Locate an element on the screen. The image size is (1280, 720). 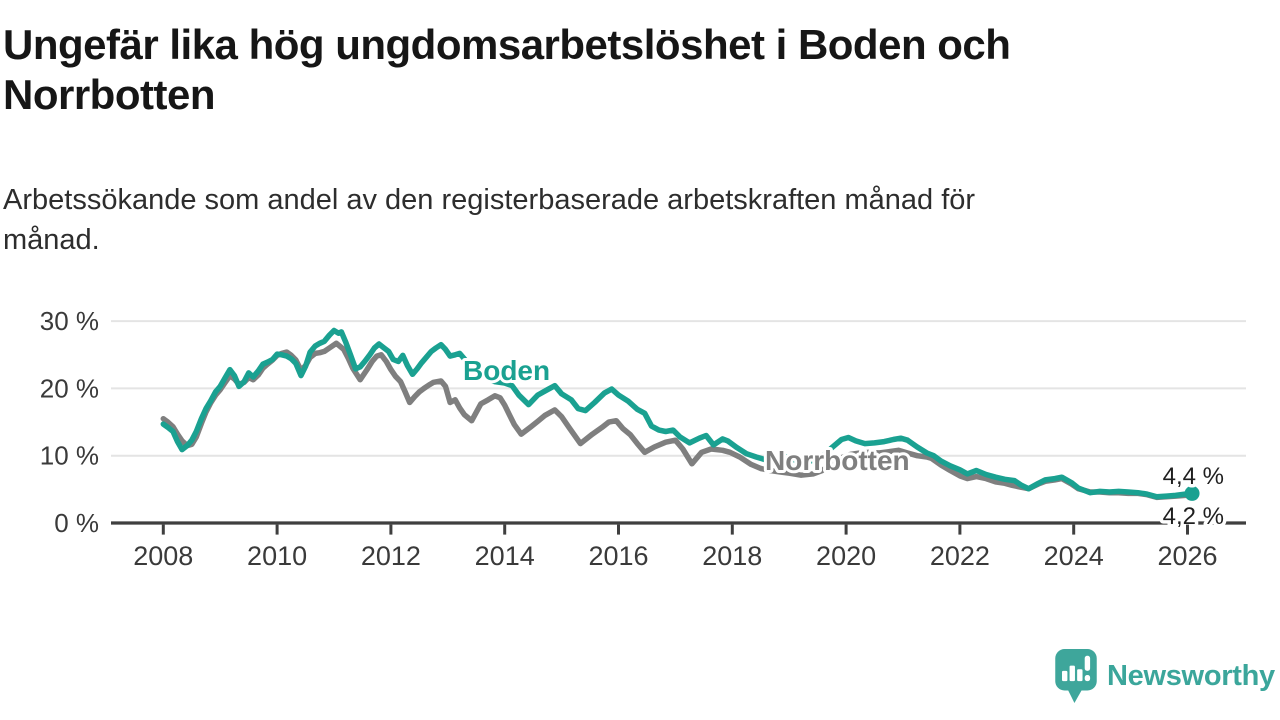
y-axis-label: 30 % is located at coordinates (69, 321).